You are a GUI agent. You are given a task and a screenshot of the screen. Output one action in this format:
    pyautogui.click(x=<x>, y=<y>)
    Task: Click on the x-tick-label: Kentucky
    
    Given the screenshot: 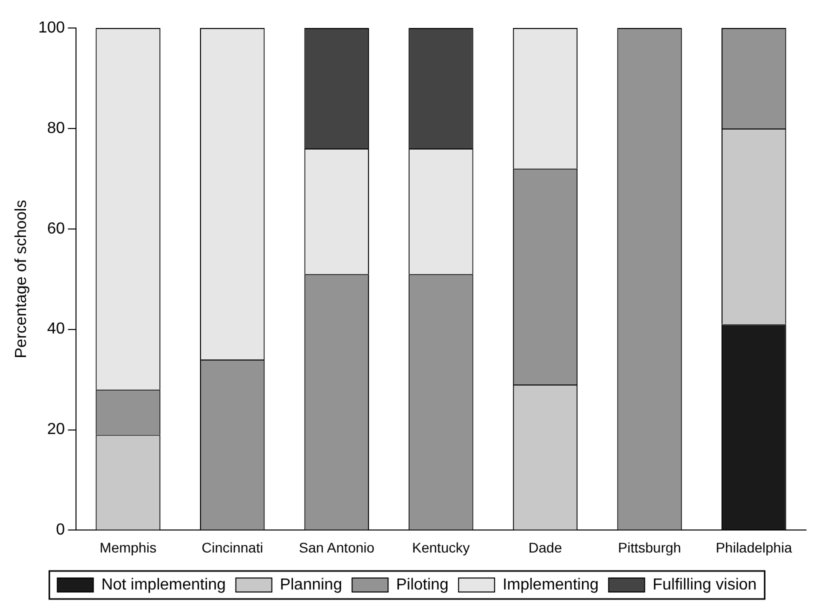 What is the action you would take?
    pyautogui.click(x=441, y=547)
    